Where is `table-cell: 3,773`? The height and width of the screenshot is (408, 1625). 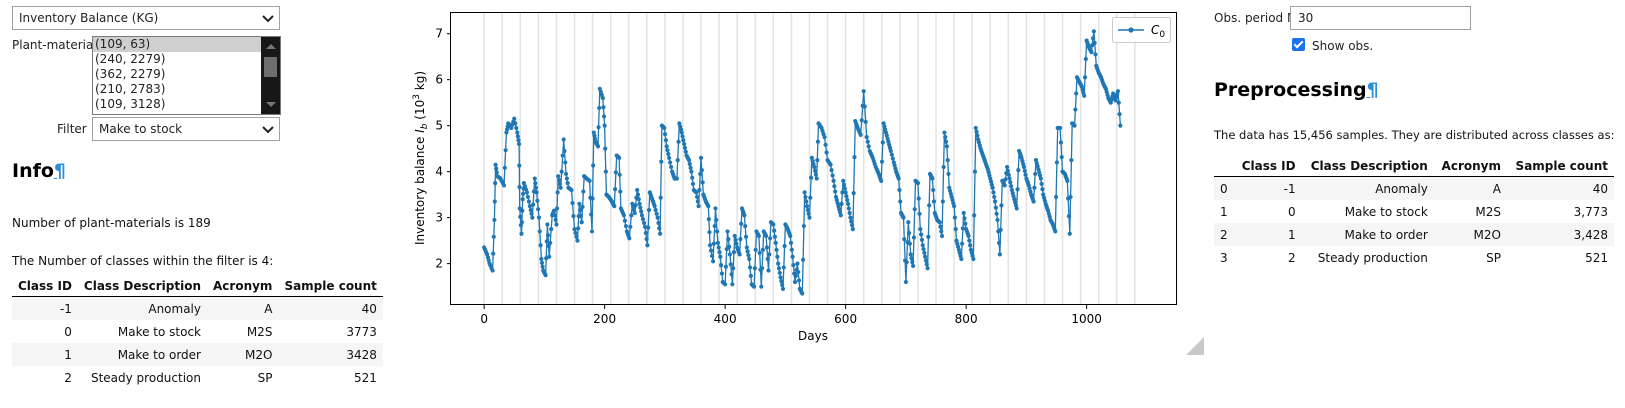 table-cell: 3,773 is located at coordinates (1590, 211).